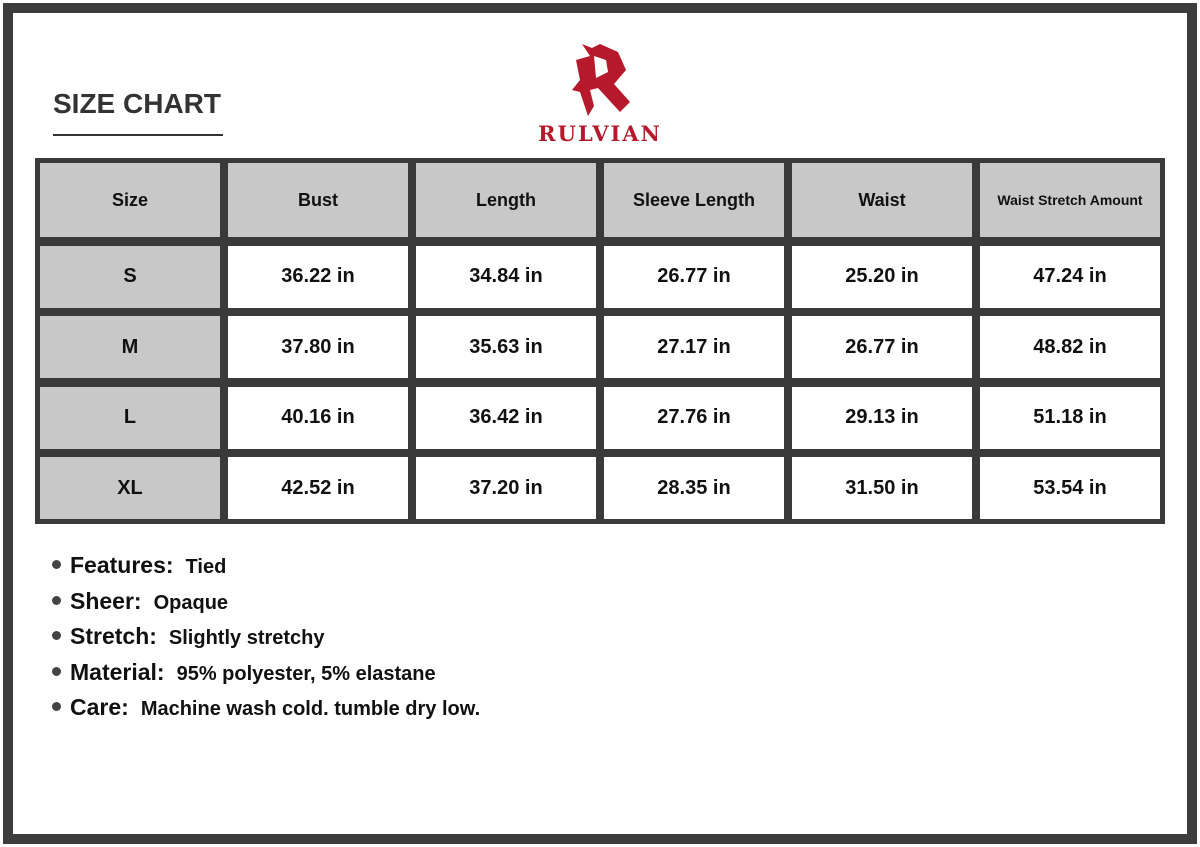 This screenshot has width=1200, height=847. Describe the element at coordinates (1070, 347) in the screenshot. I see `measurement-cell: 48.82 in` at that location.